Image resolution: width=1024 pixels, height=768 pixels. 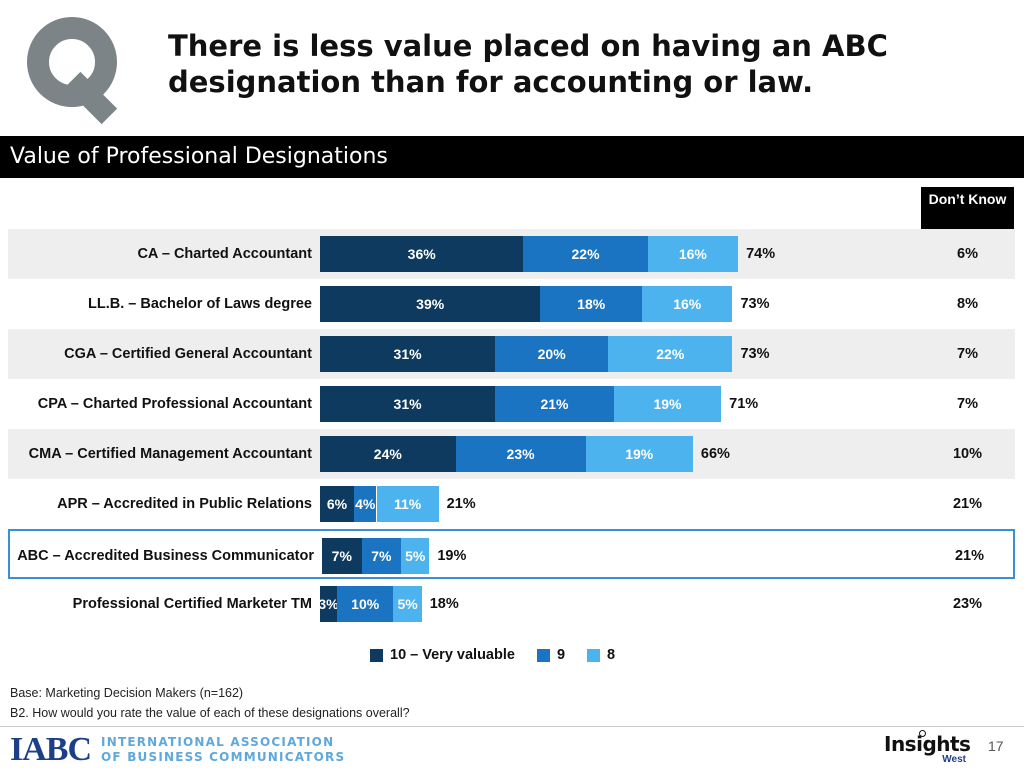 What do you see at coordinates (224, 254) in the screenshot?
I see `category-label: CA – Charted Accountant` at bounding box center [224, 254].